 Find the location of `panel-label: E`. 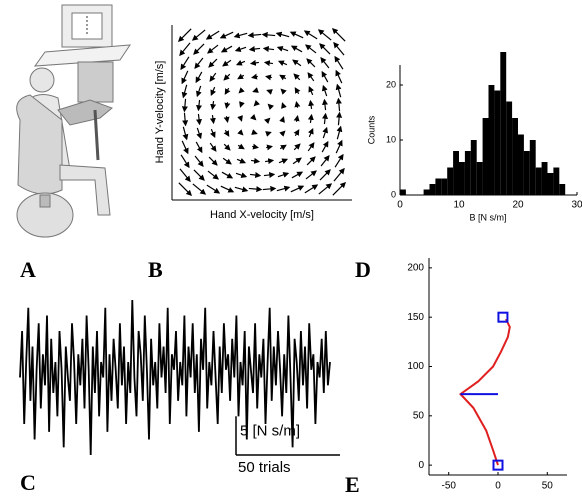

panel-label: E is located at coordinates (352, 483).